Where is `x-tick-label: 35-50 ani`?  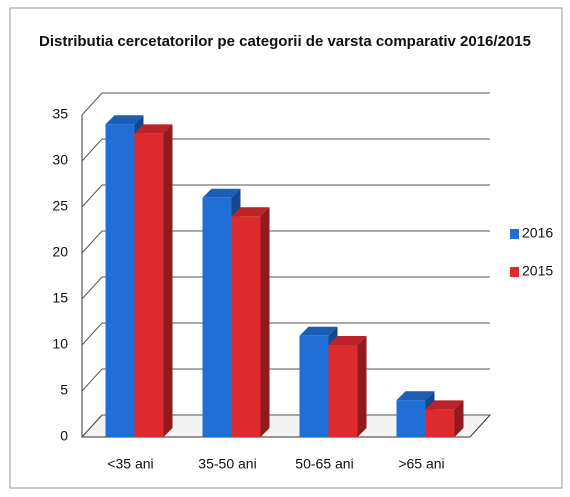
x-tick-label: 35-50 ani is located at coordinates (227, 464).